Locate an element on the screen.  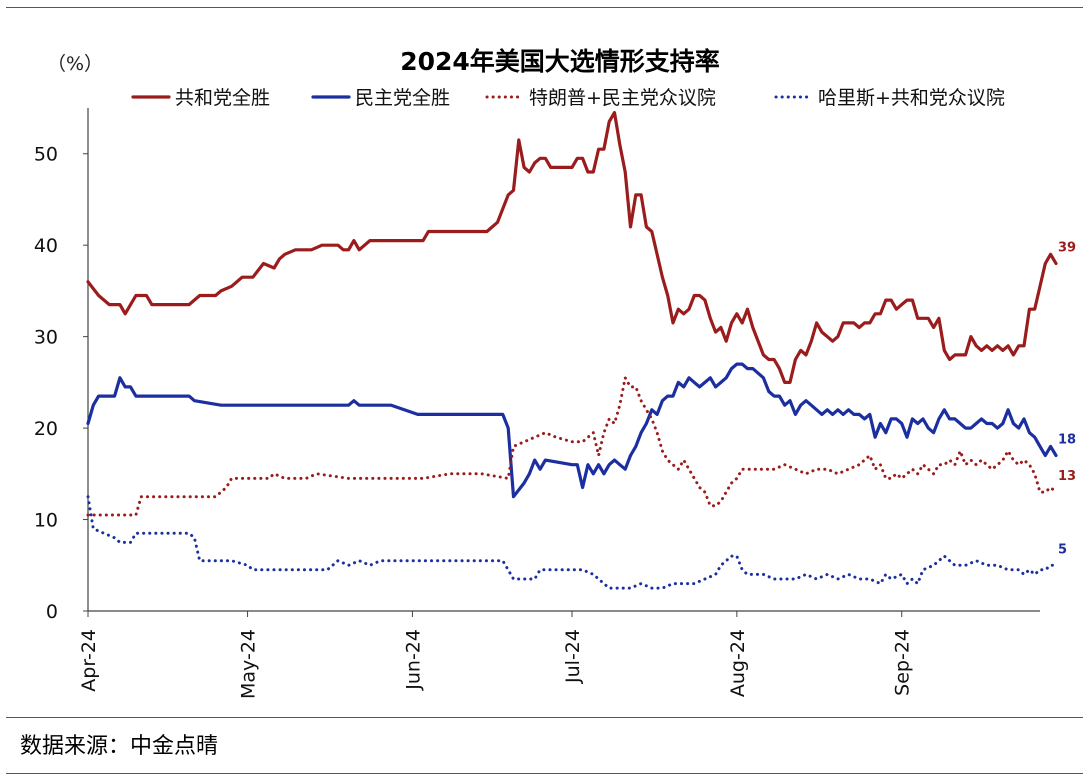
x-tick-label: Jun-24 is located at coordinates (413, 660).